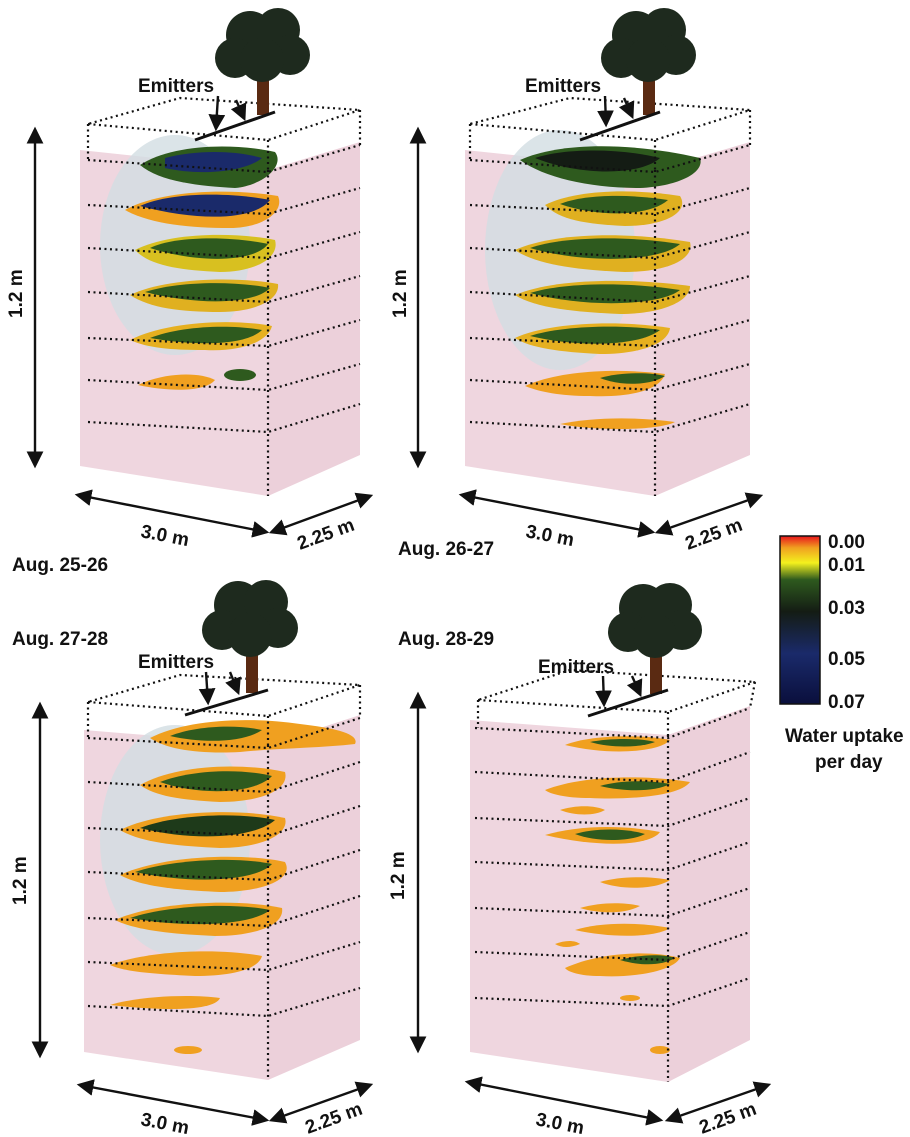 This screenshot has height=1137, width=910. I want to click on panel-date: Aug. 28-29, so click(446, 639).